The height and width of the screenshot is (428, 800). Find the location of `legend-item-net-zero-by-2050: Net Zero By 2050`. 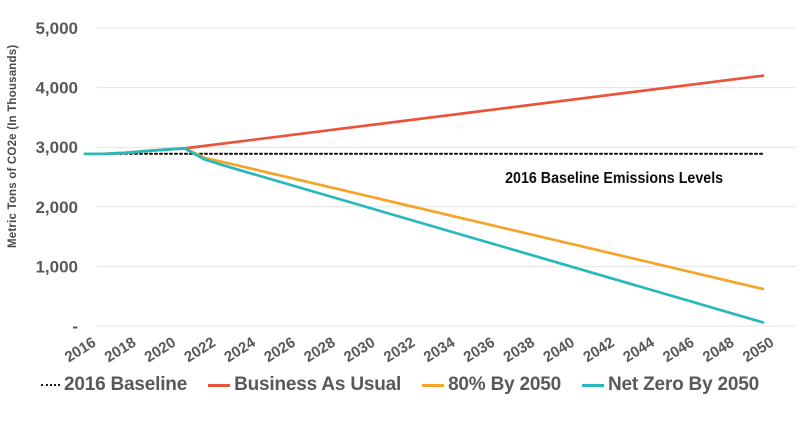

legend-item-net-zero-by-2050: Net Zero By 2050 is located at coordinates (670, 385).